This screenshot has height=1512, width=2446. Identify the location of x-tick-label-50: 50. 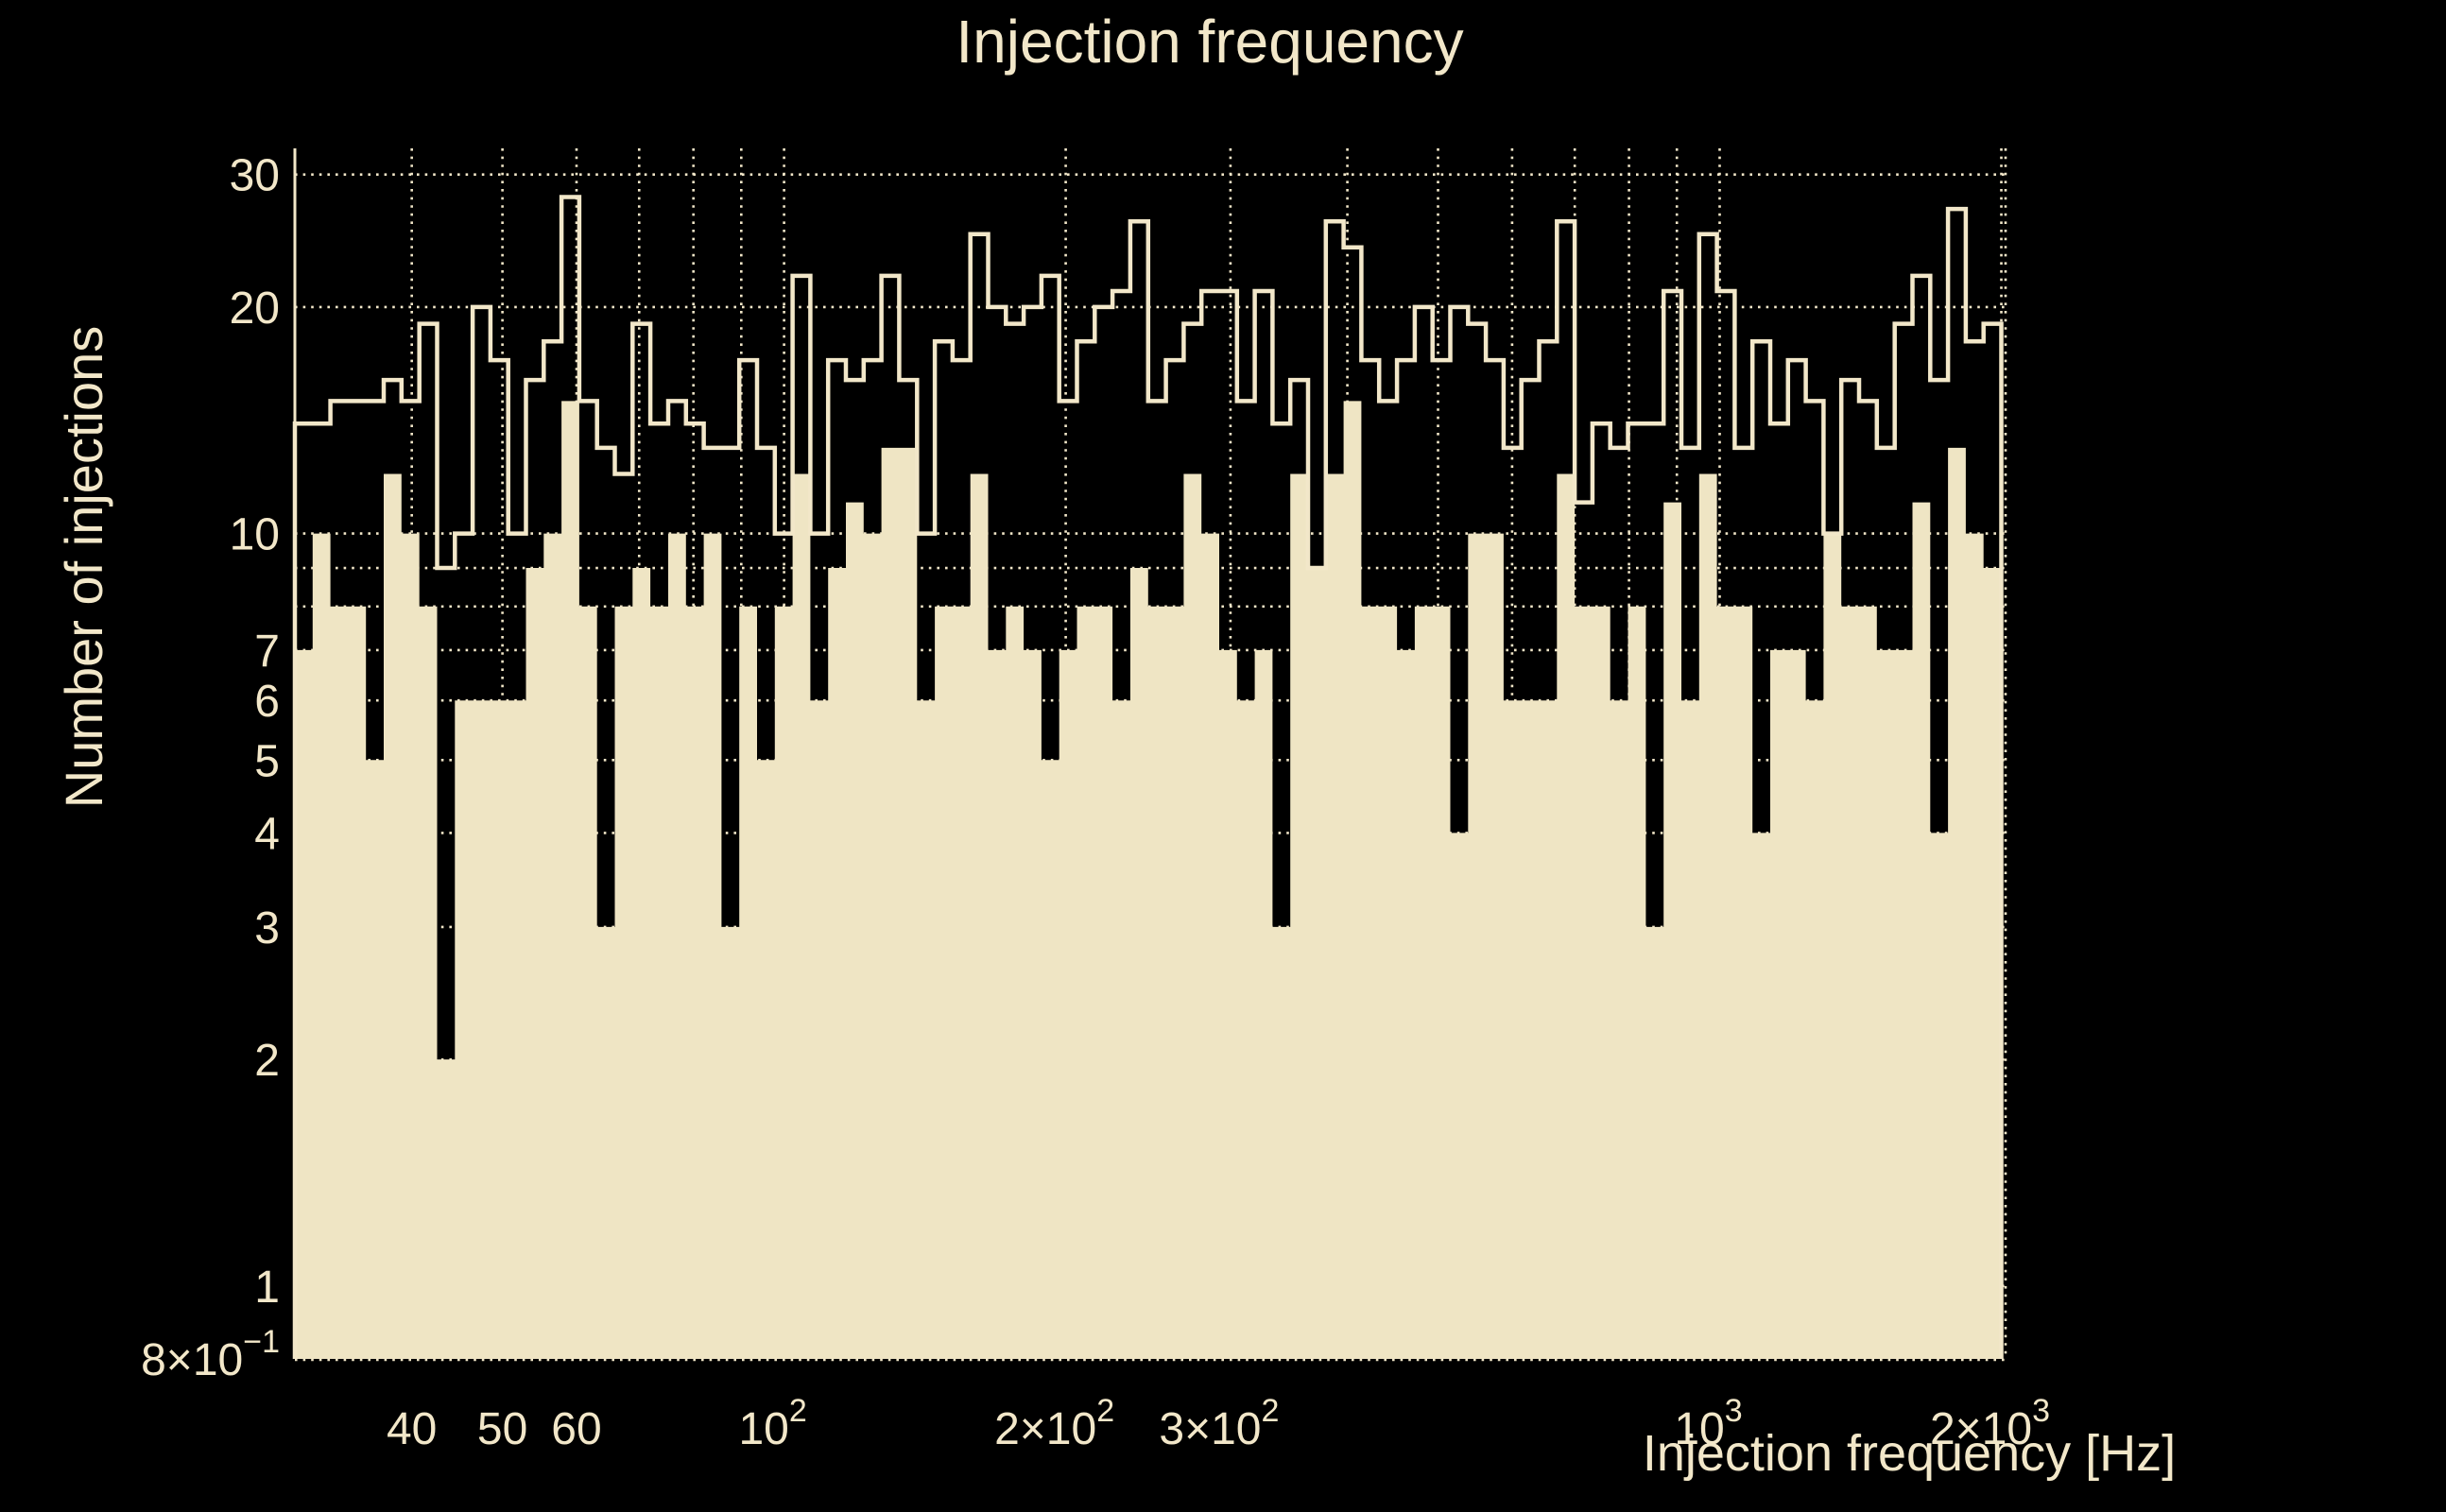
(502, 1429).